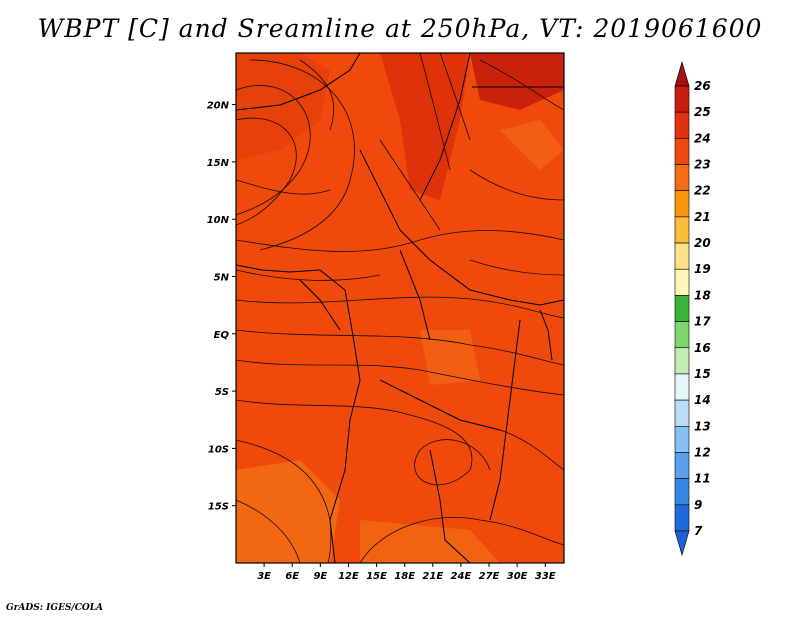  What do you see at coordinates (702, 374) in the screenshot?
I see `colorbar-label: 15` at bounding box center [702, 374].